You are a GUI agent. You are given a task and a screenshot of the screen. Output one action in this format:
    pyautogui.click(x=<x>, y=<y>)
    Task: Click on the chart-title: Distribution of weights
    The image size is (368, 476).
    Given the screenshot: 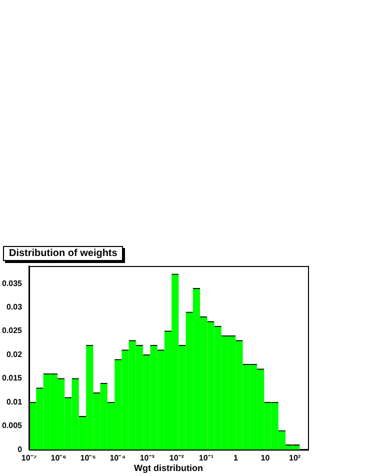 What is the action you would take?
    pyautogui.click(x=63, y=253)
    